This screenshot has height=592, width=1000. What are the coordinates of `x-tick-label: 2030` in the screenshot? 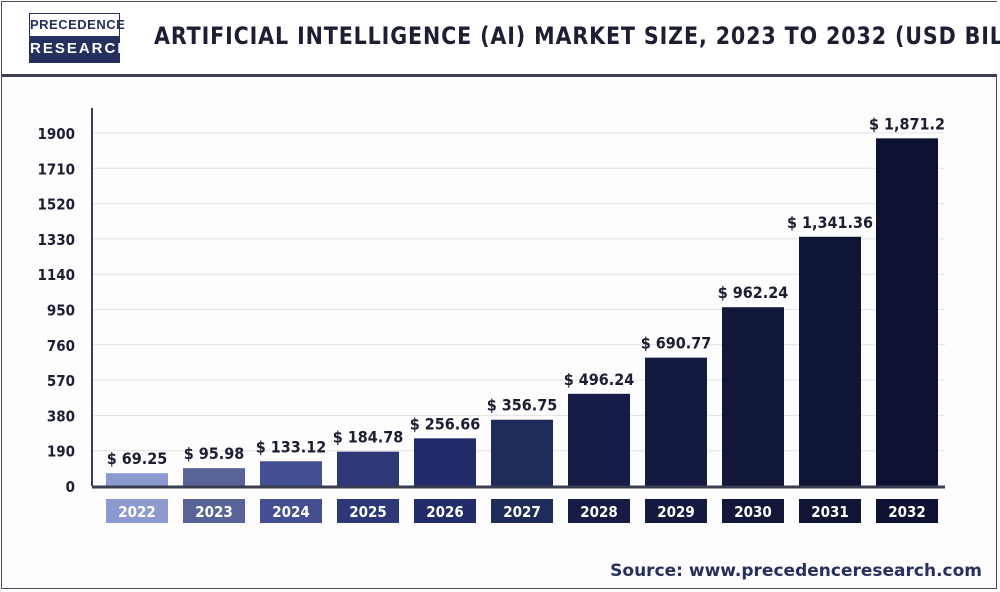 It's located at (753, 512).